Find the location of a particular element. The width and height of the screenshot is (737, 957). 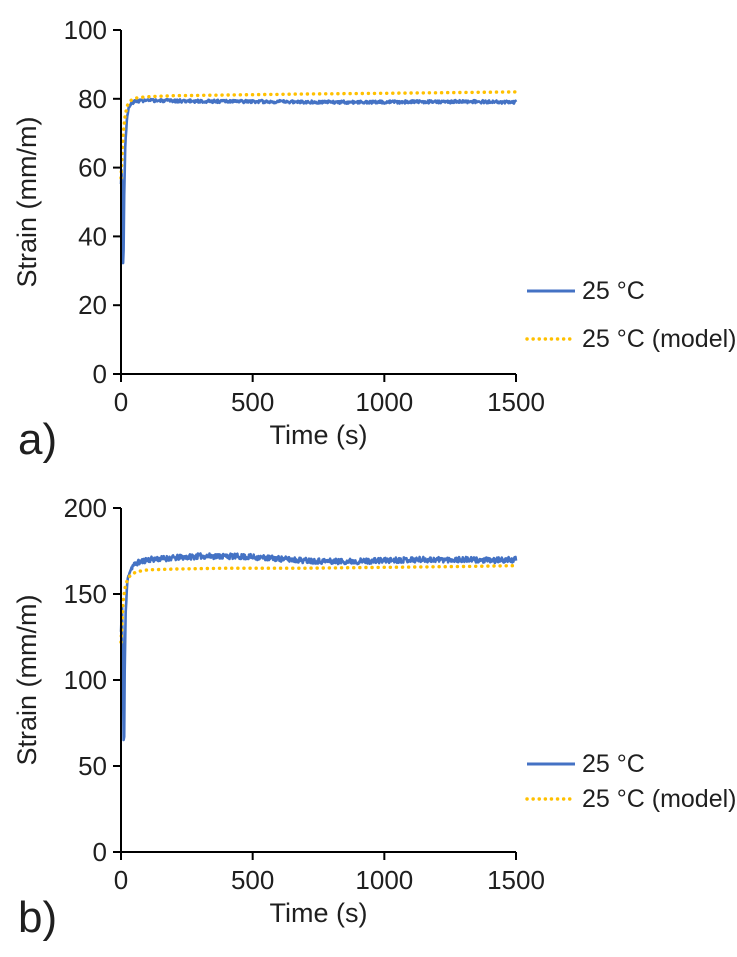

panel-label: a) is located at coordinates (37, 439).